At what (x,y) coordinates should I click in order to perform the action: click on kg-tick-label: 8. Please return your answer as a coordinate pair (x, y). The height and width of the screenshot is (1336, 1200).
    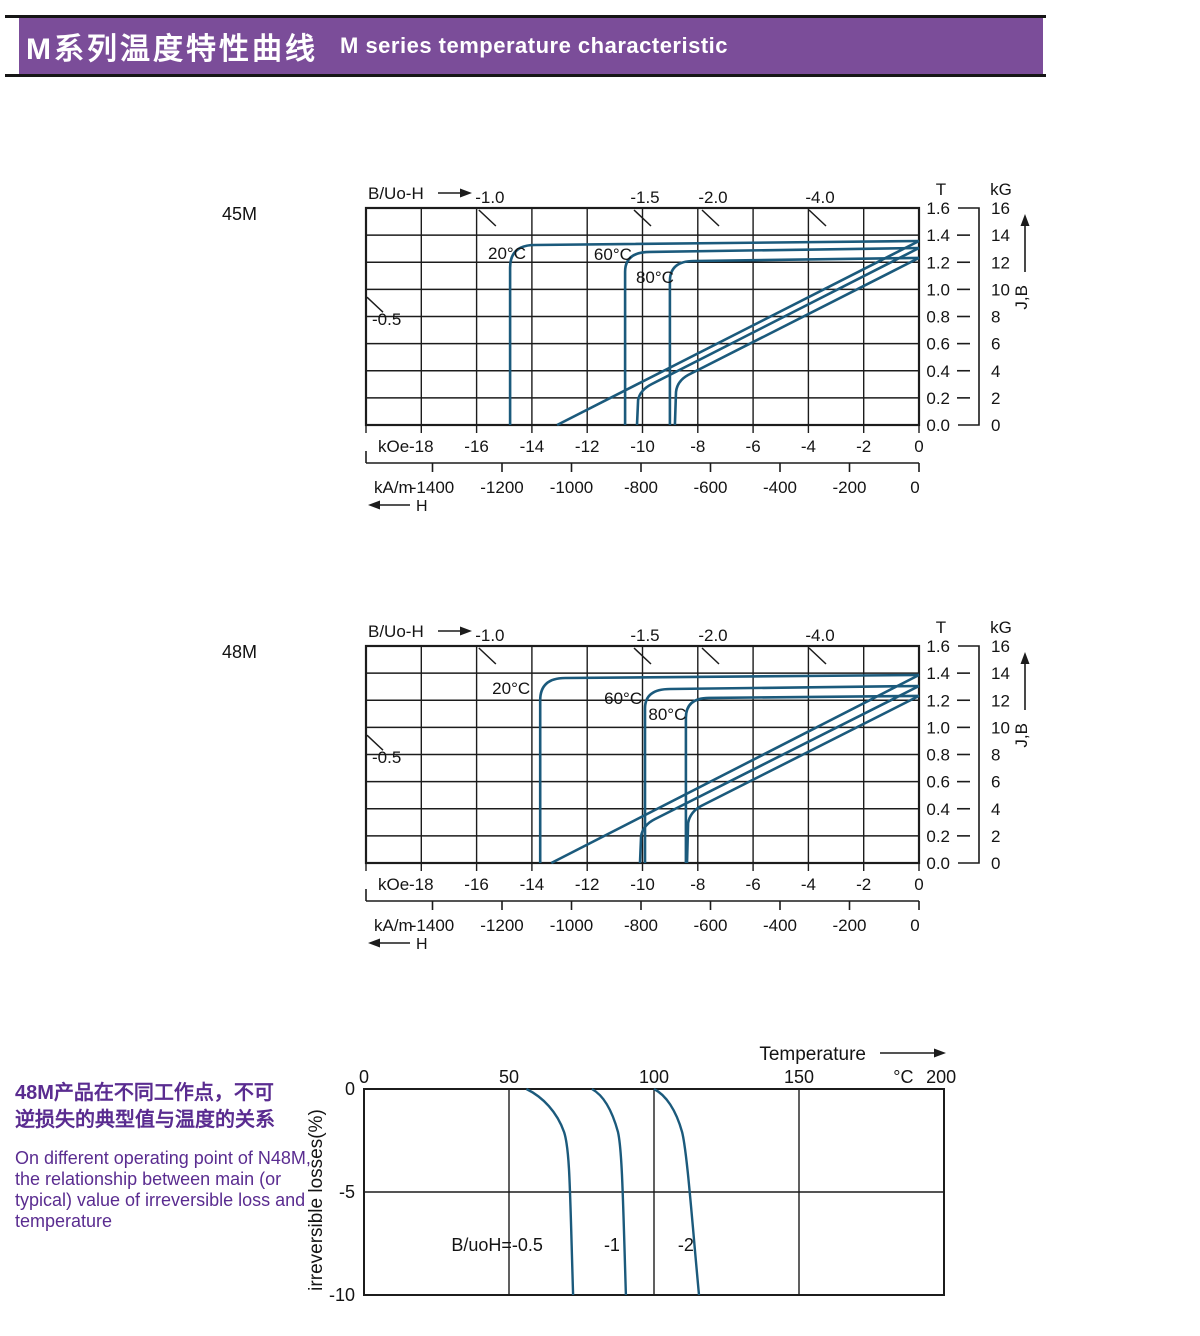
    Looking at the image, I should click on (995, 317).